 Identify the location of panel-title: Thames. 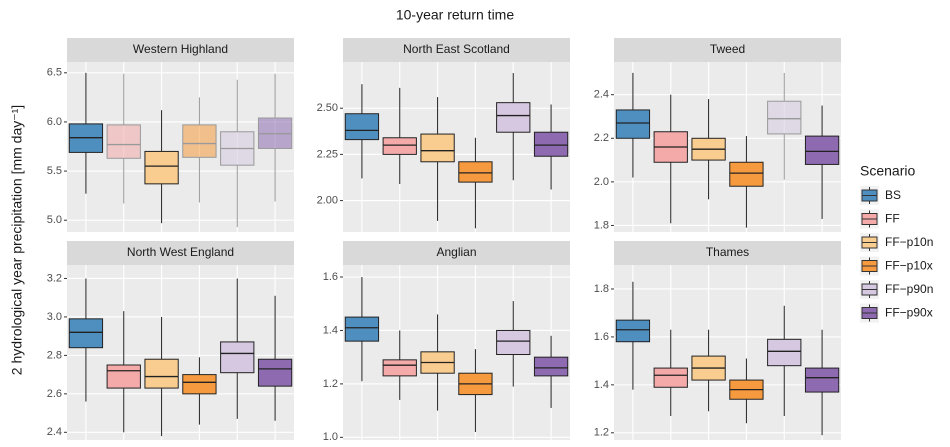
(727, 252).